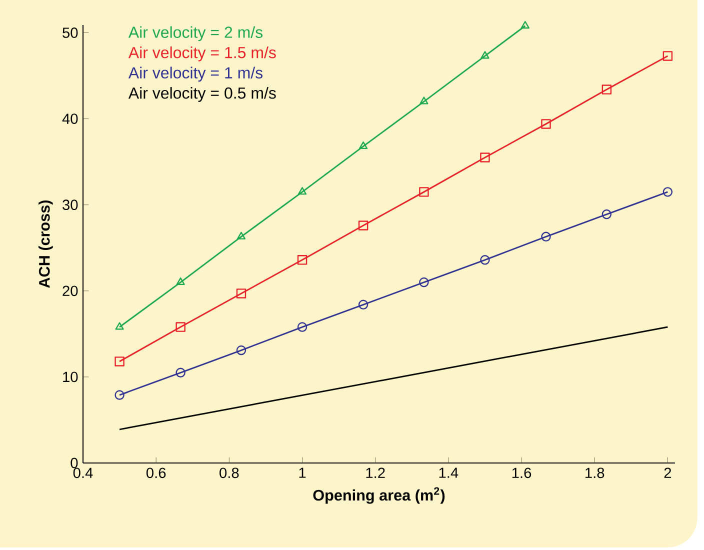 The height and width of the screenshot is (550, 704). Describe the element at coordinates (70, 205) in the screenshot. I see `y-tick-label: 30` at that location.